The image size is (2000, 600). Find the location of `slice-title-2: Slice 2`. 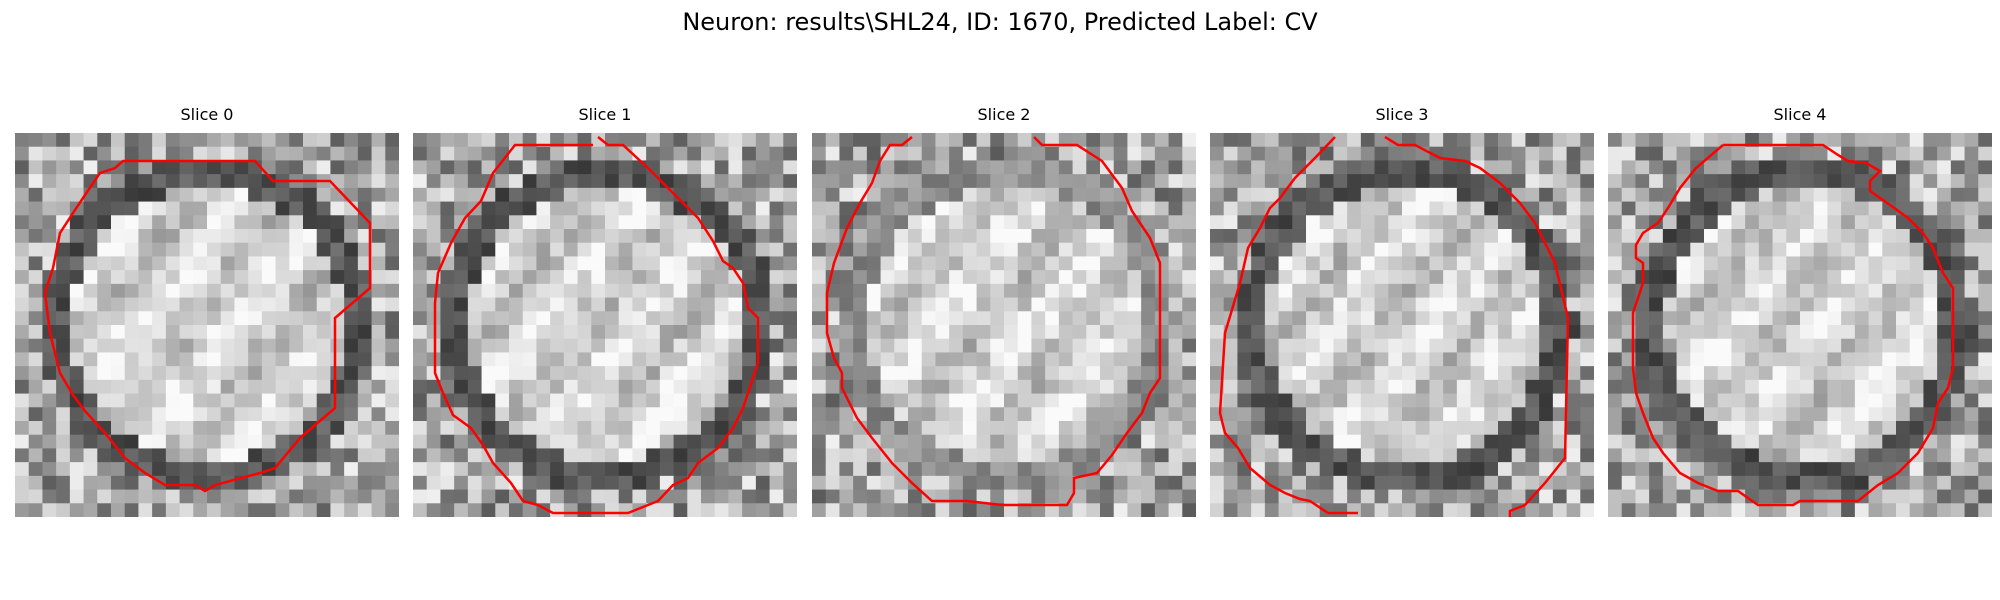

slice-title-2: Slice 2 is located at coordinates (1004, 114).